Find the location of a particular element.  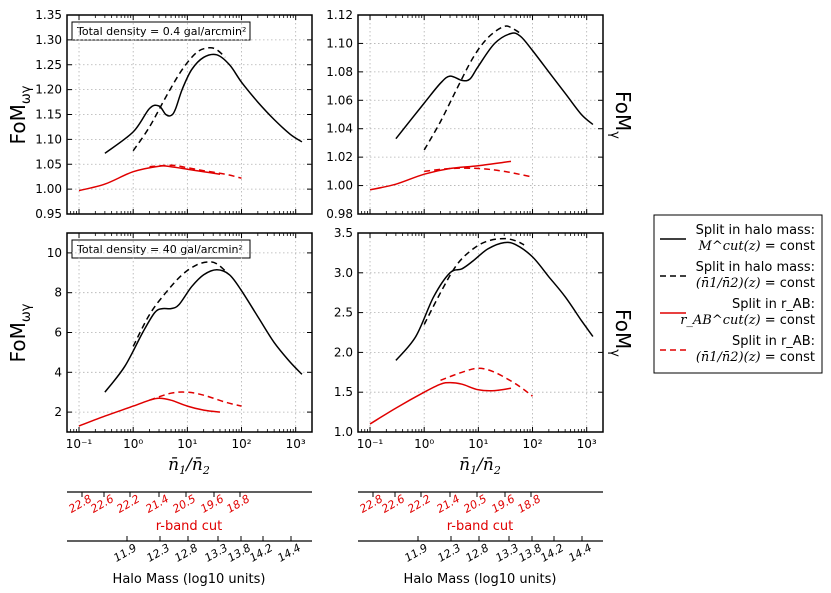

ytick-label: 8 is located at coordinates (58, 293).